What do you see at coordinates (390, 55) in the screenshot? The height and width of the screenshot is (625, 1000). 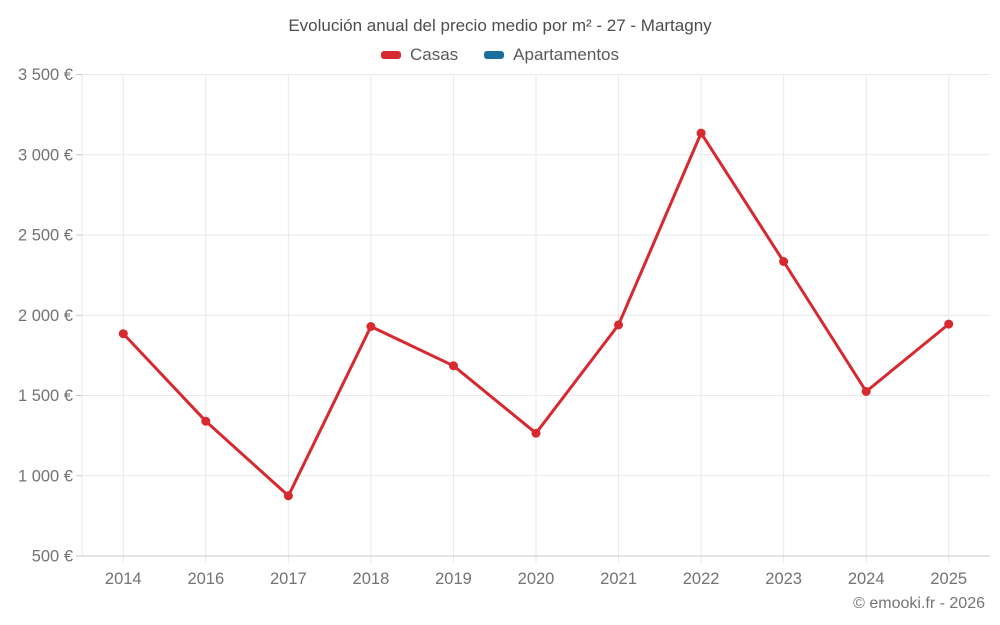 I see `legend-swatch-casas` at bounding box center [390, 55].